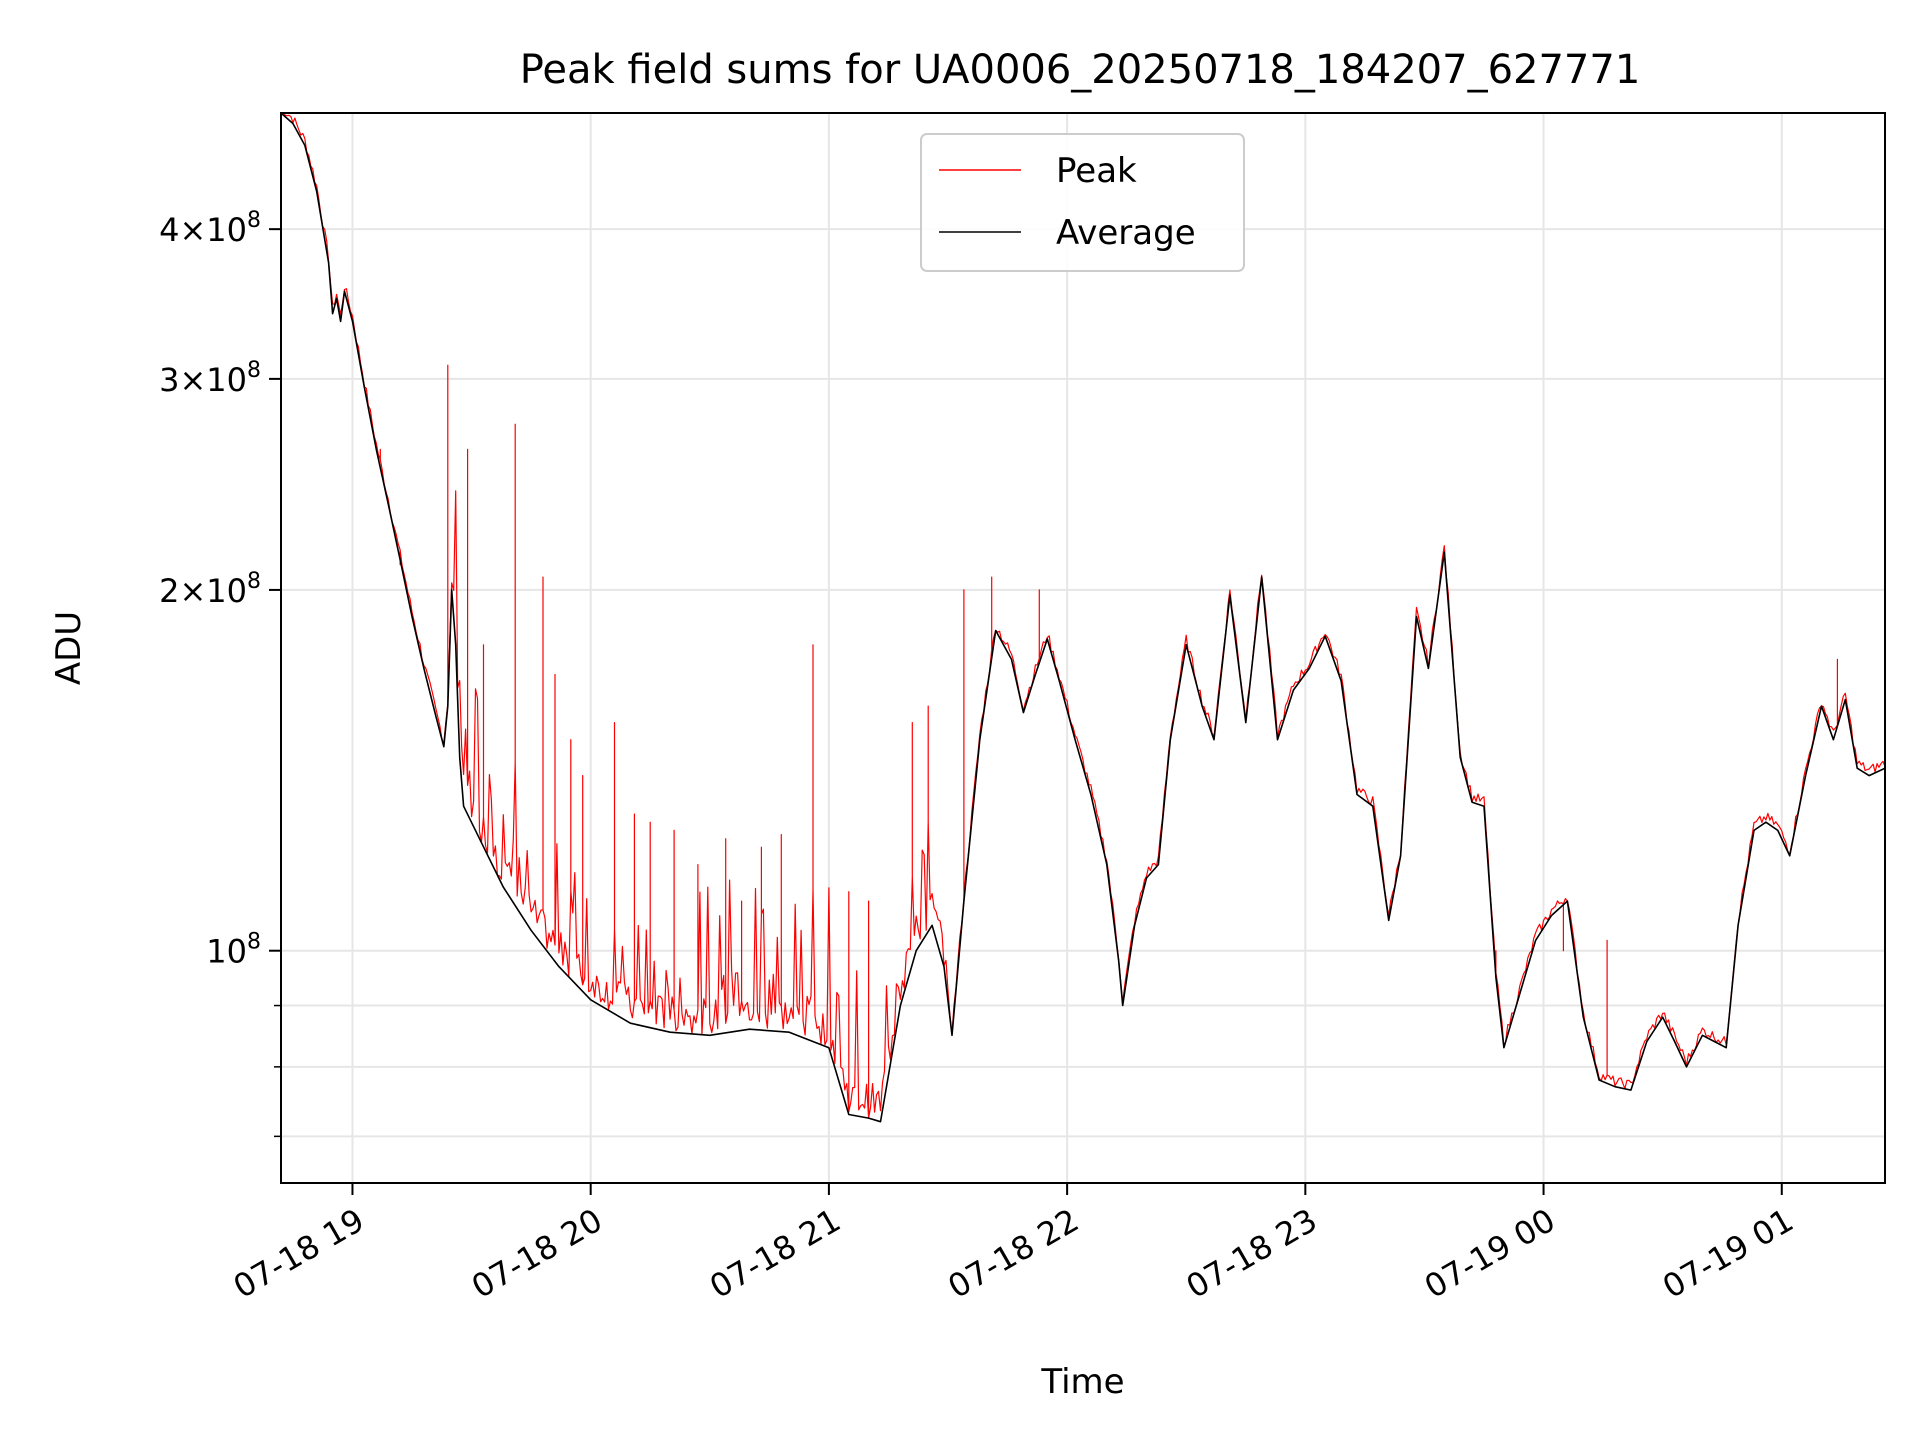 Image resolution: width=1920 pixels, height=1440 pixels. I want to click on legend-average-label: Average, so click(1126, 233).